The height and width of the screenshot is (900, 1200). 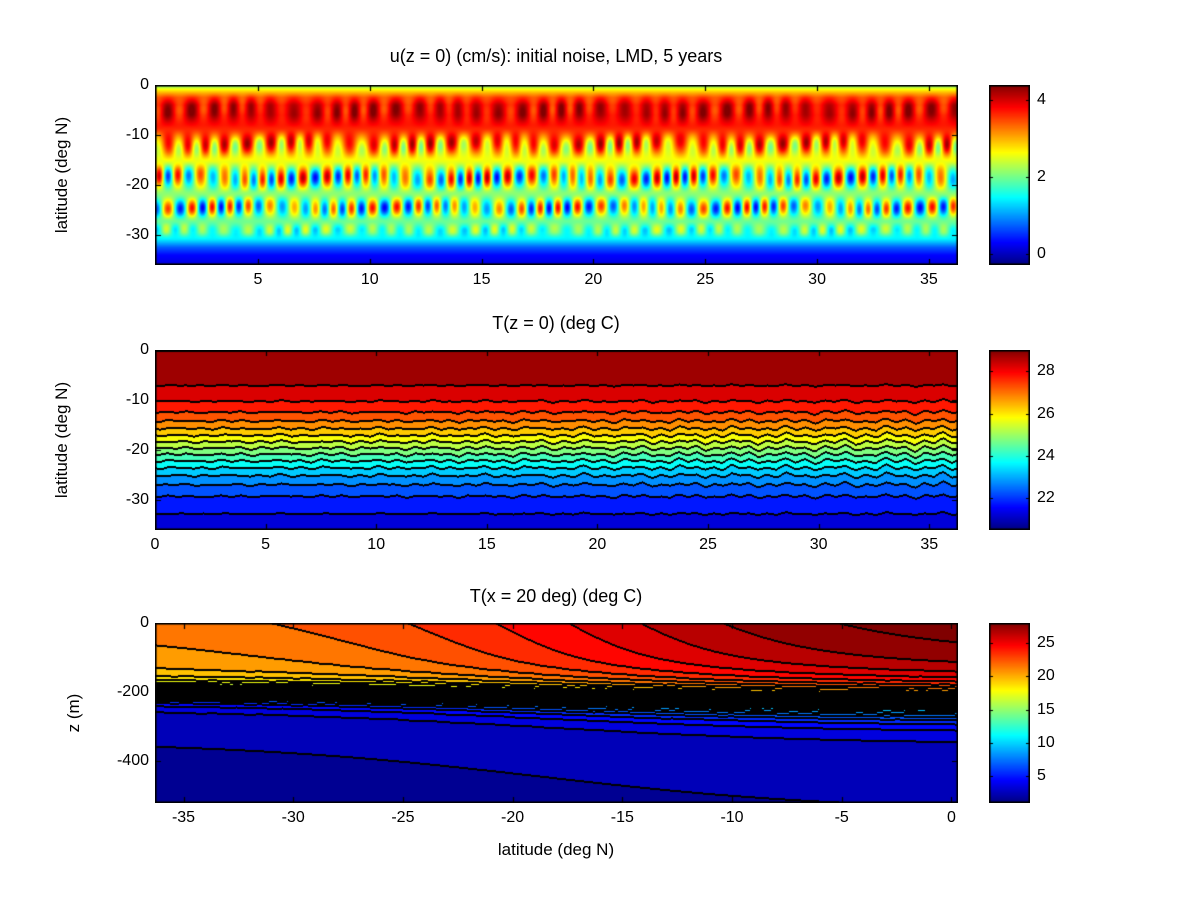 What do you see at coordinates (556, 596) in the screenshot?
I see `panel3-title: T(x = 20 deg) (deg C)` at bounding box center [556, 596].